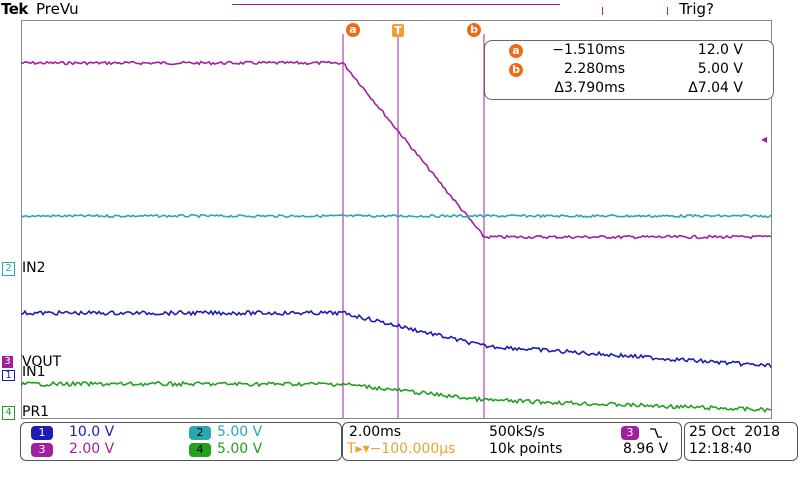 The height and width of the screenshot is (480, 800). I want to click on status-bar: Tek PreVu Trig?, so click(400, 10).